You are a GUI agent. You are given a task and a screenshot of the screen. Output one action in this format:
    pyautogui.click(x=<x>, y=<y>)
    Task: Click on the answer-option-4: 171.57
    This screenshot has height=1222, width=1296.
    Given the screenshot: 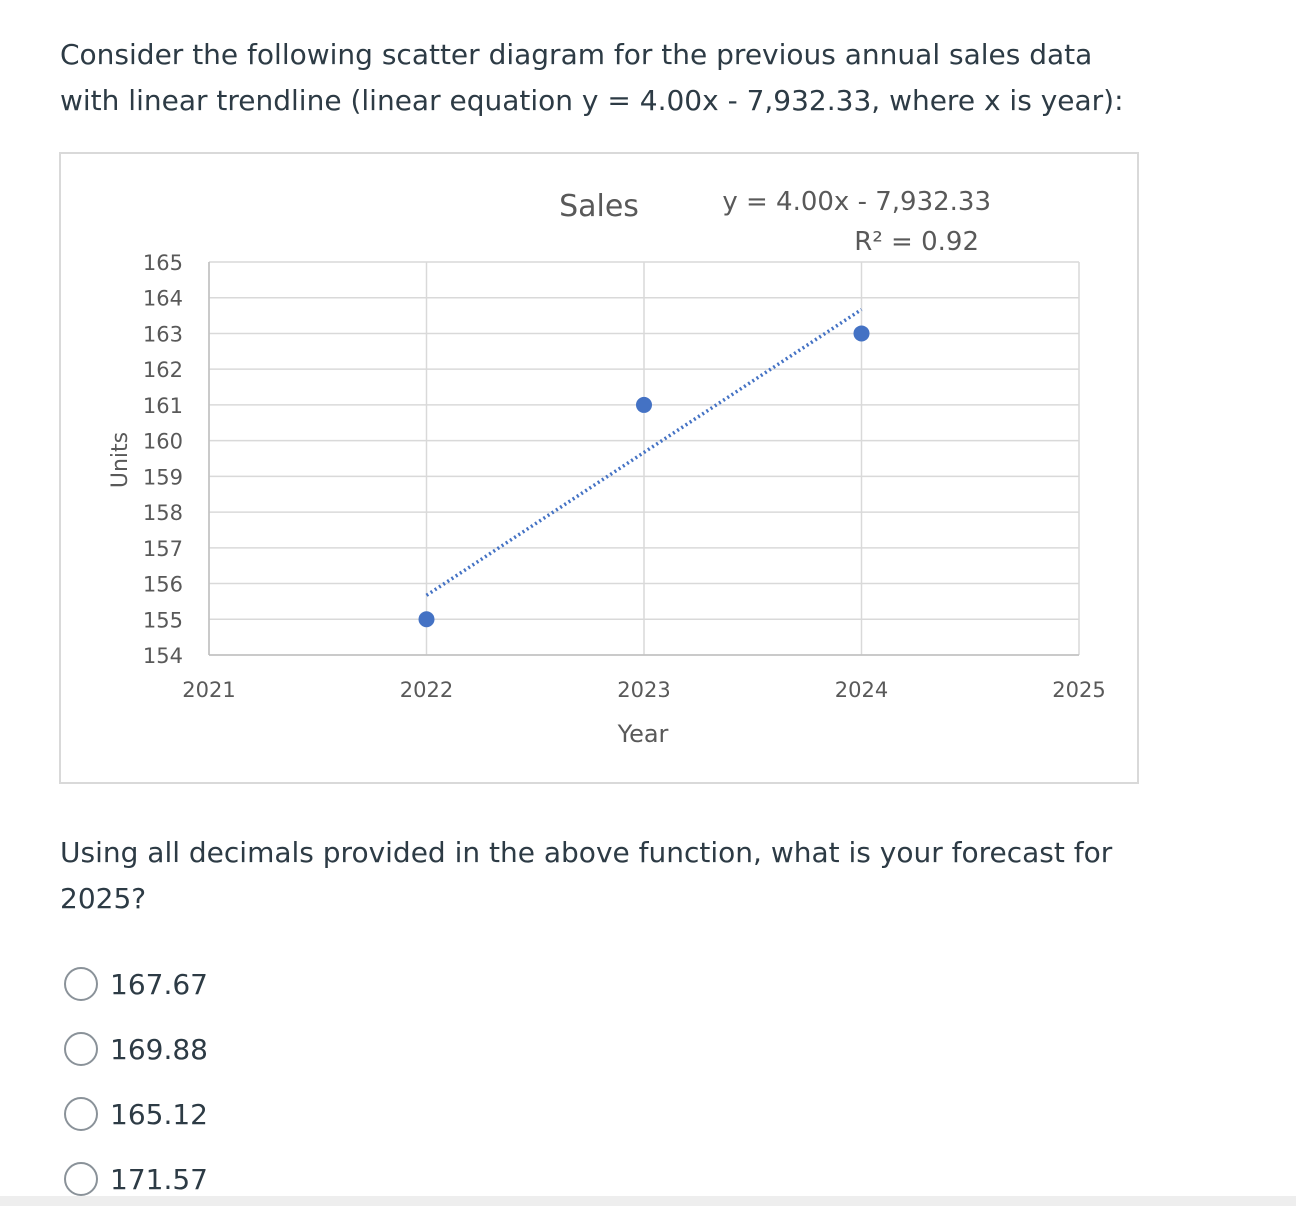 What is the action you would take?
    pyautogui.click(x=136, y=1179)
    